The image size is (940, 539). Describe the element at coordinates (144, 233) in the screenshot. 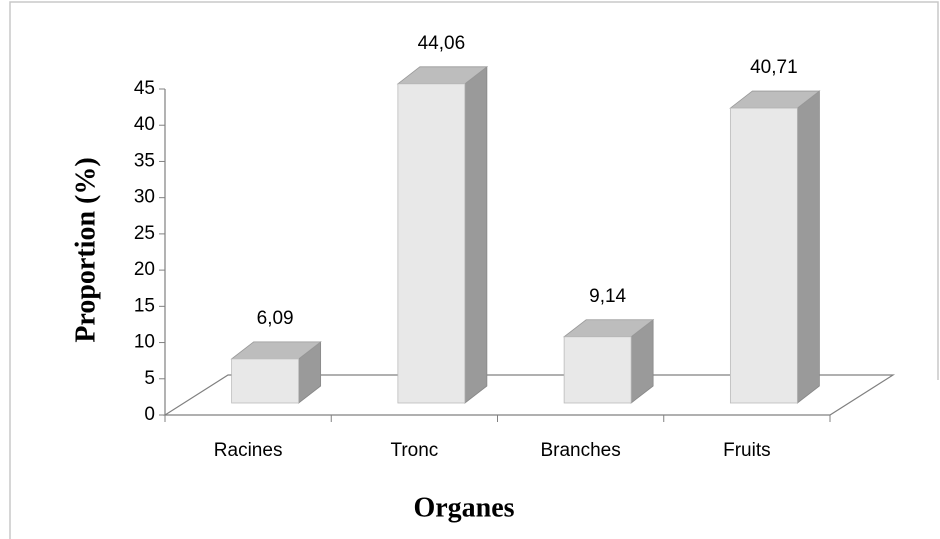

I see `y-tick-label: 25` at that location.